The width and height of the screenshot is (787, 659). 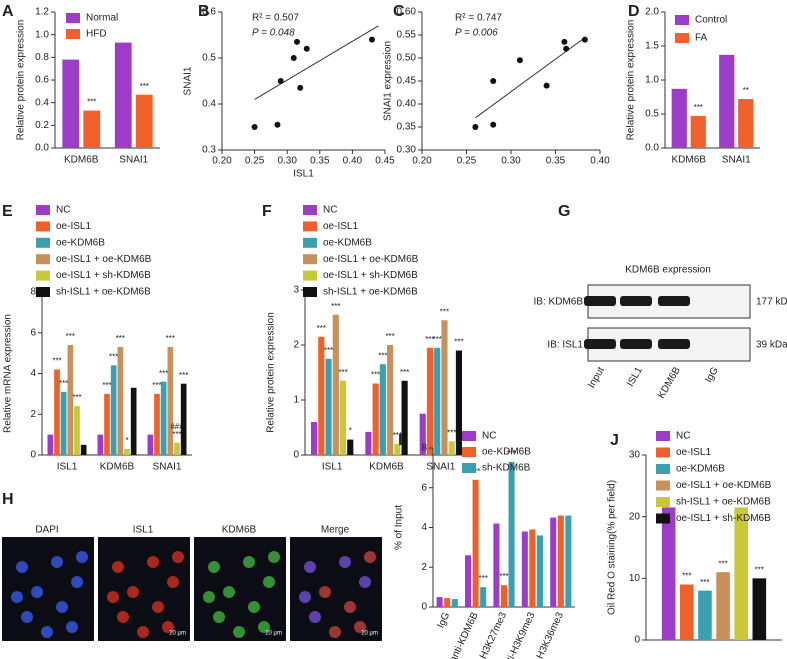 I want to click on annotation: P = 0.048, so click(x=273, y=33).